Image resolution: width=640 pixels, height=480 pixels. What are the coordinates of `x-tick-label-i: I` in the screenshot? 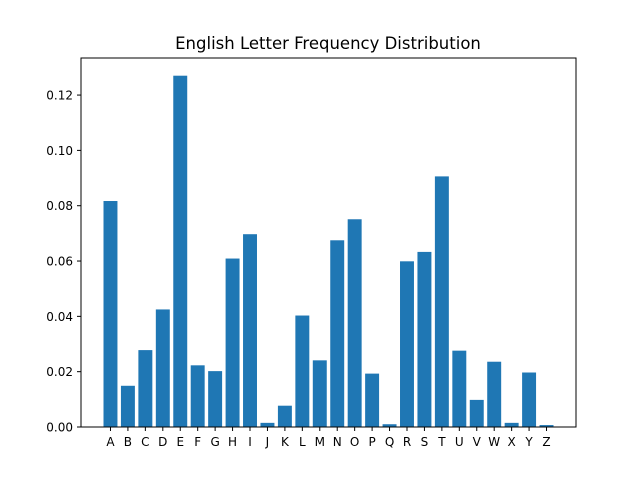 It's located at (250, 442).